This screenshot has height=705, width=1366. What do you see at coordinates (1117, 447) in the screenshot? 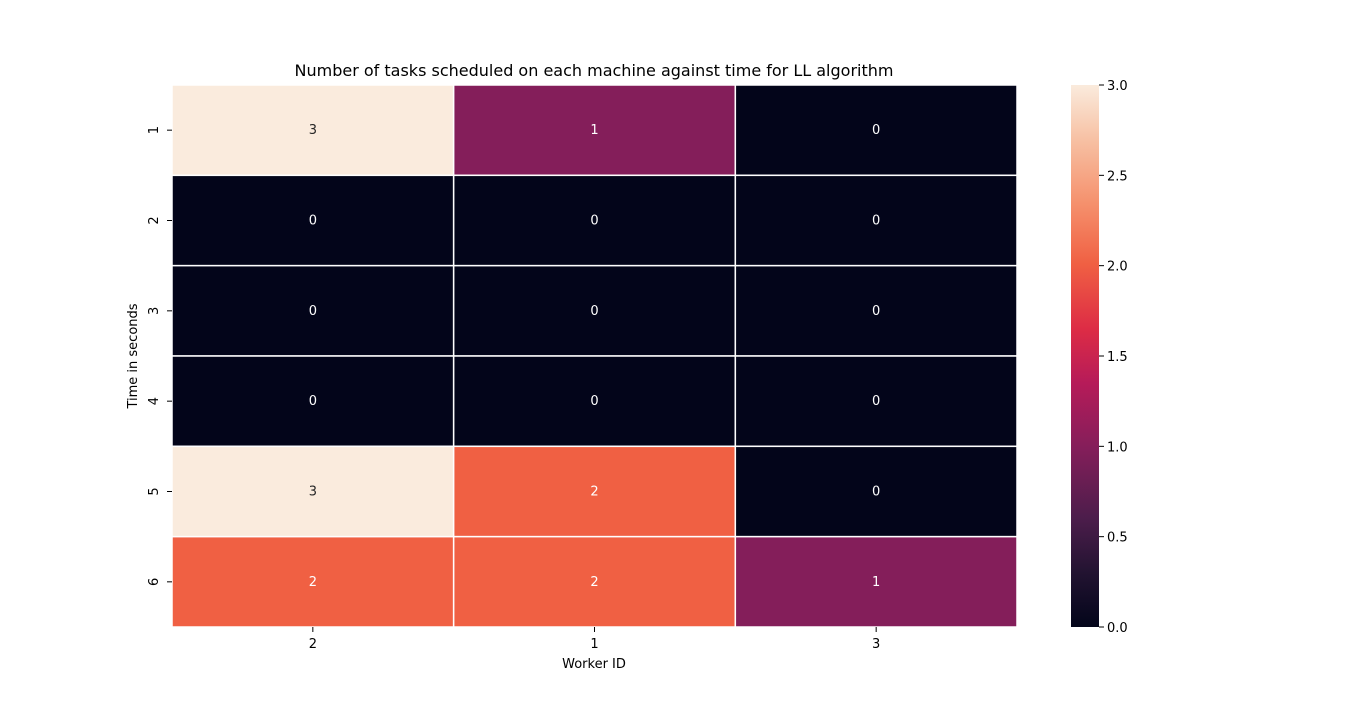
I see `colorbar-tick-label: 1.0` at bounding box center [1117, 447].